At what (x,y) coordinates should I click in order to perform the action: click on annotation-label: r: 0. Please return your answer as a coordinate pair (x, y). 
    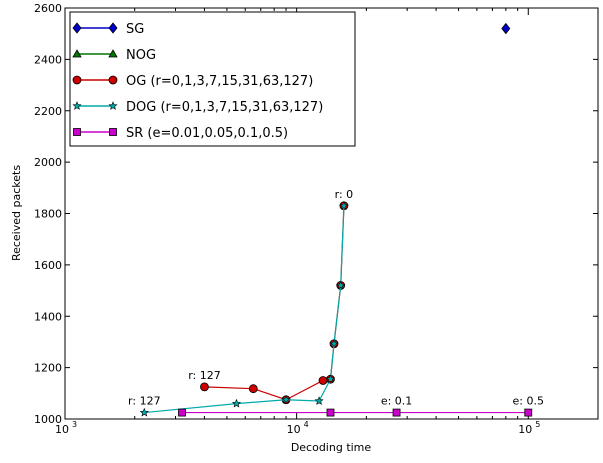
    Looking at the image, I should click on (344, 194).